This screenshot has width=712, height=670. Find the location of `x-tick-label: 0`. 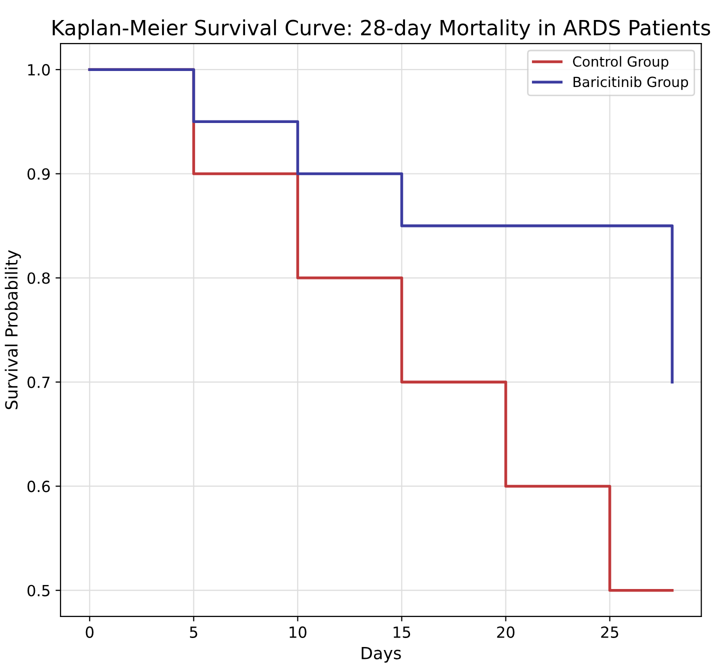

x-tick-label: 0 is located at coordinates (90, 632).